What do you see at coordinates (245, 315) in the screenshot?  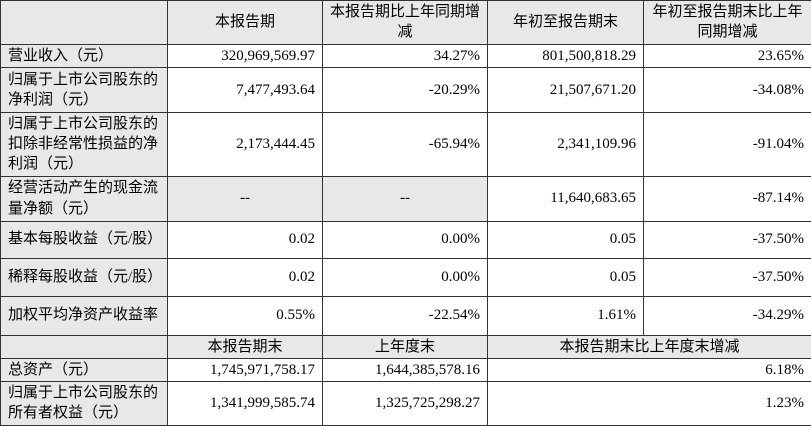 I see `cell-value: 0.55%` at bounding box center [245, 315].